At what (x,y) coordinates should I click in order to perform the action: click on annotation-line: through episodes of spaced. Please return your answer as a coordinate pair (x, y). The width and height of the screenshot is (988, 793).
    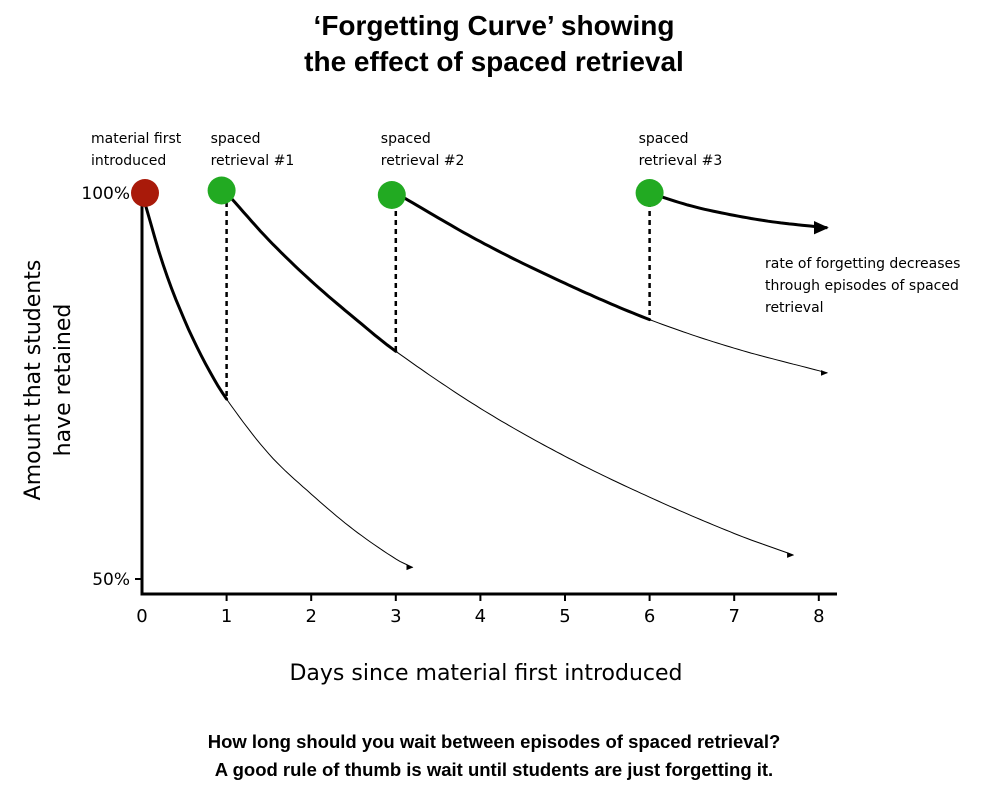
    Looking at the image, I should click on (862, 286).